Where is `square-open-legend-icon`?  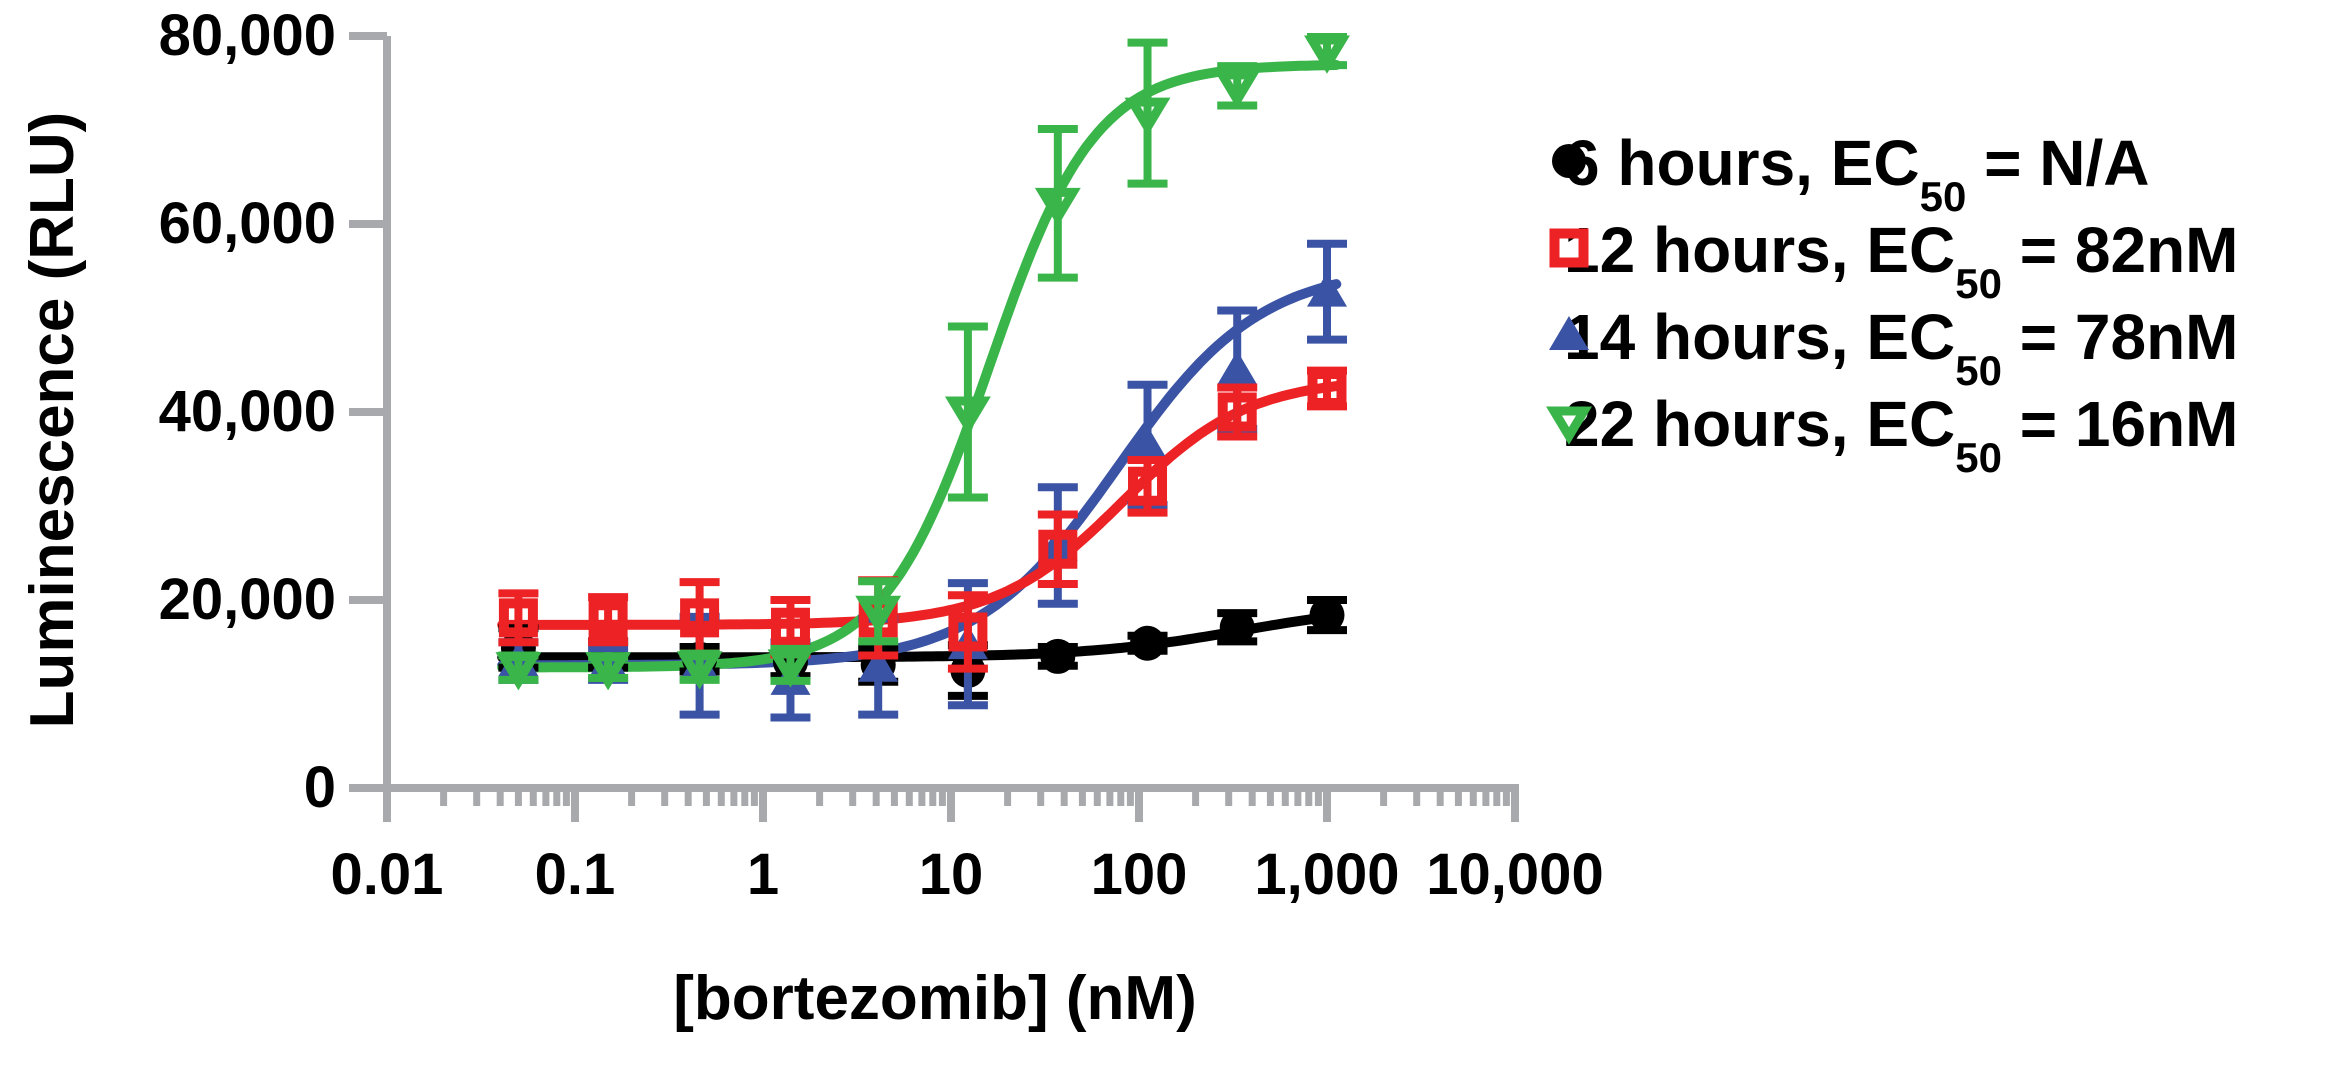
square-open-legend-icon is located at coordinates (1569, 248).